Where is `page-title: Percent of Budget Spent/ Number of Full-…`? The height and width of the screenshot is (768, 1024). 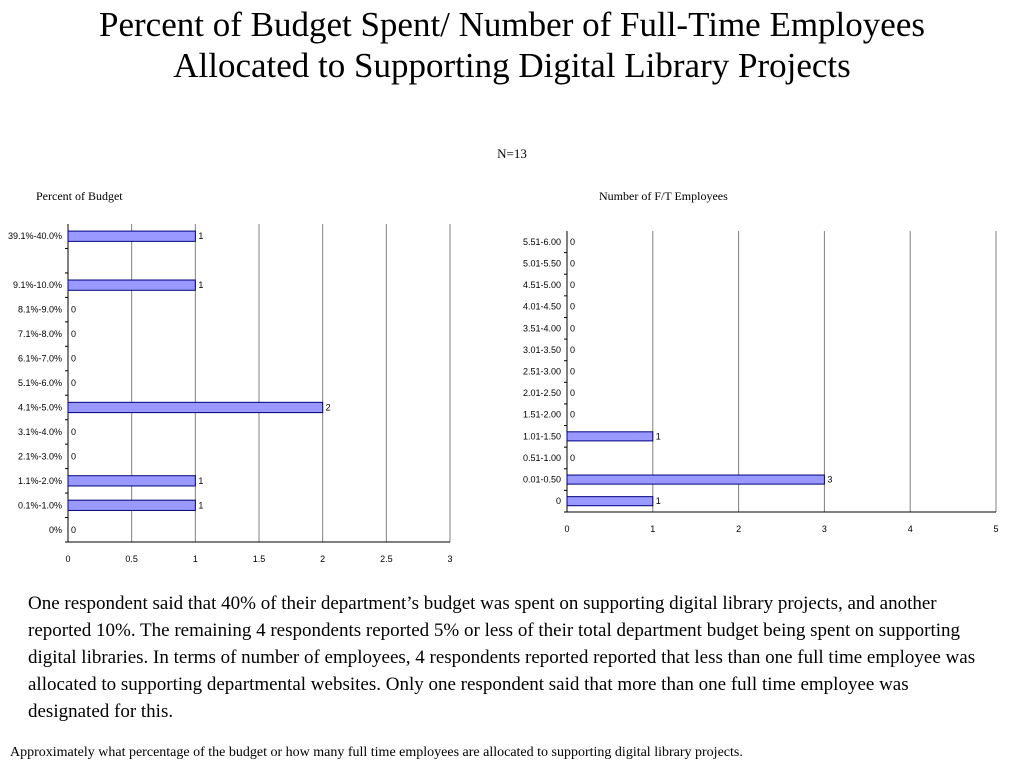
page-title: Percent of Budget Spent/ Number of Full-… is located at coordinates (512, 45).